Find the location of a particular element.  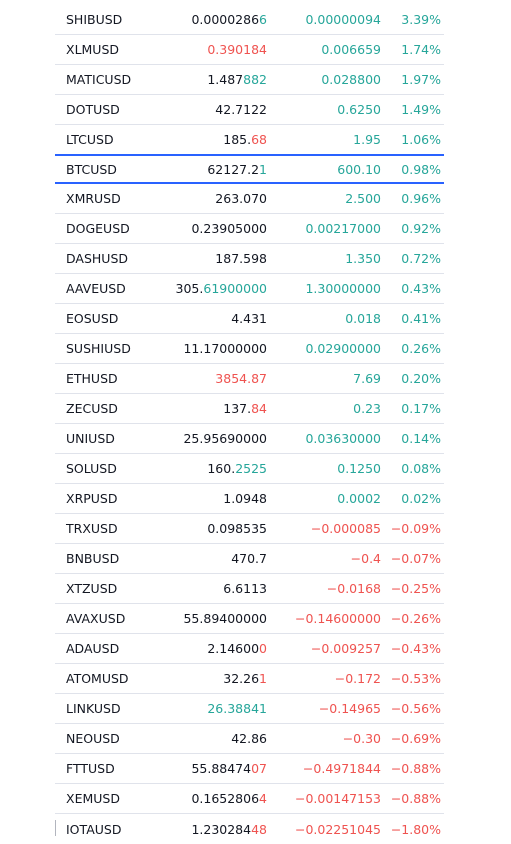

last-price-tick: 0 is located at coordinates (263, 648).